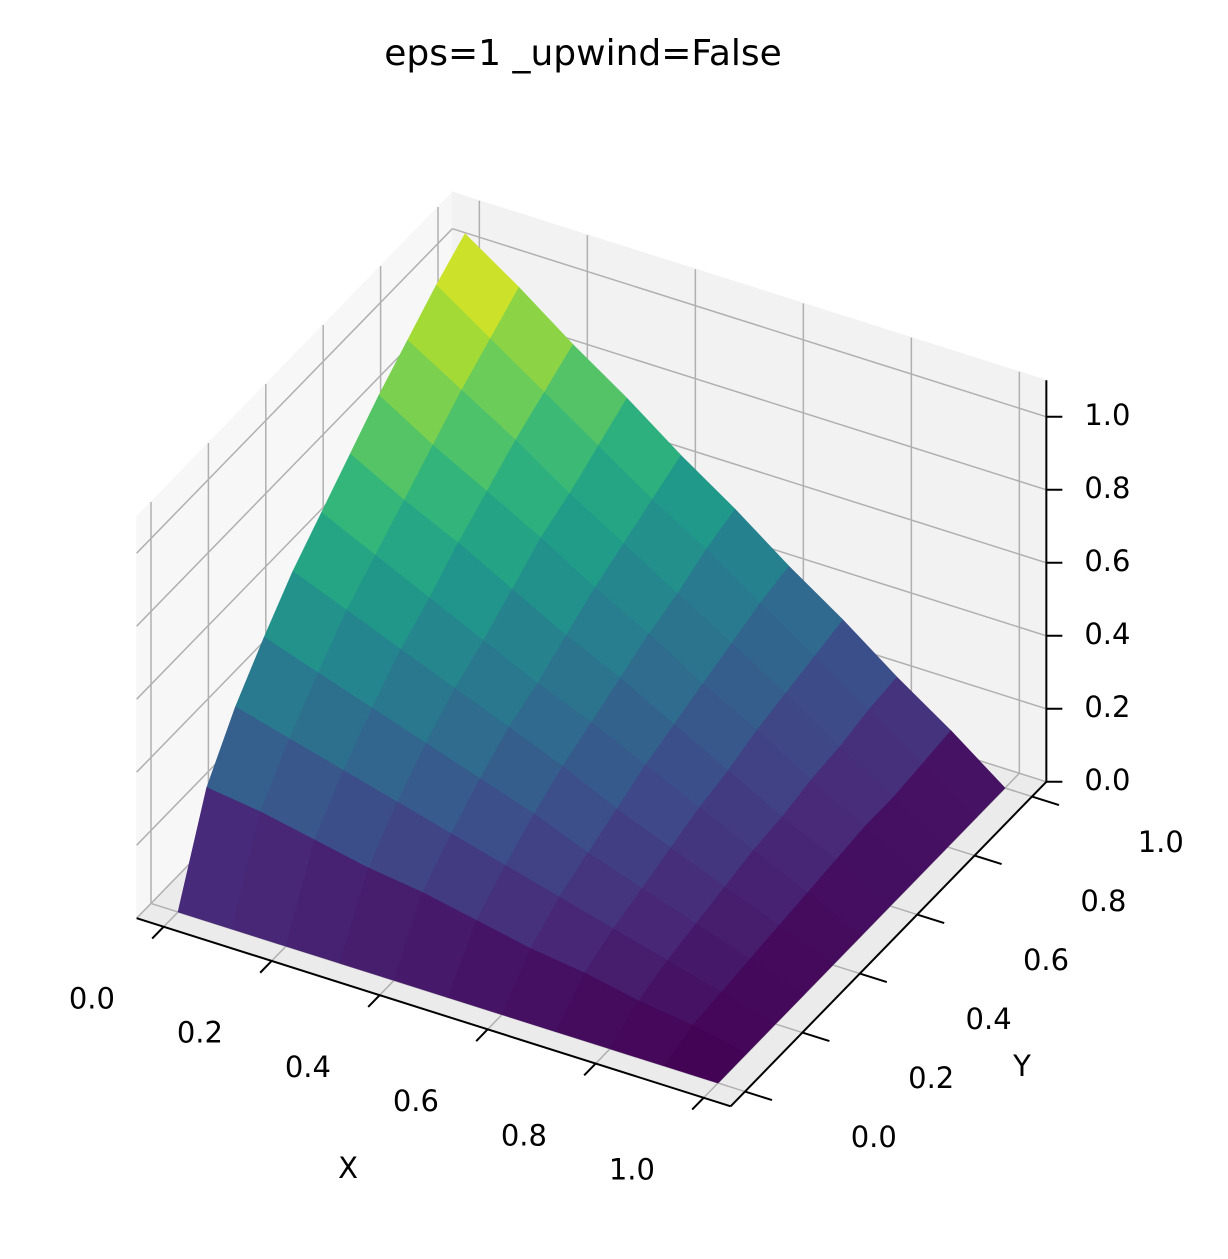  What do you see at coordinates (308, 1067) in the screenshot?
I see `x-tick-label: 0.4` at bounding box center [308, 1067].